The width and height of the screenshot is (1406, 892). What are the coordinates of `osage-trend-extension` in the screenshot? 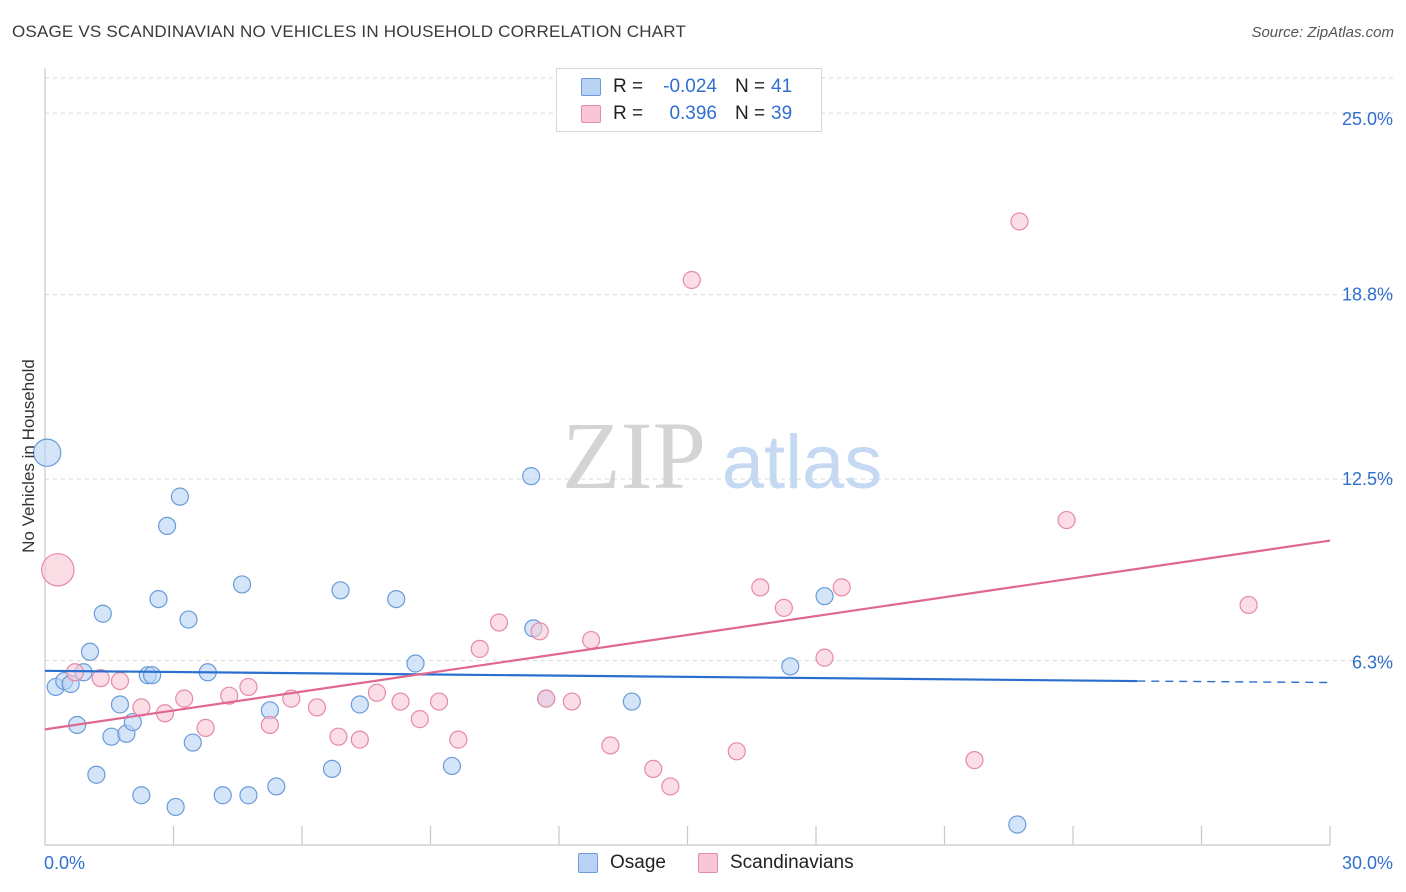 It's located at (1234, 682).